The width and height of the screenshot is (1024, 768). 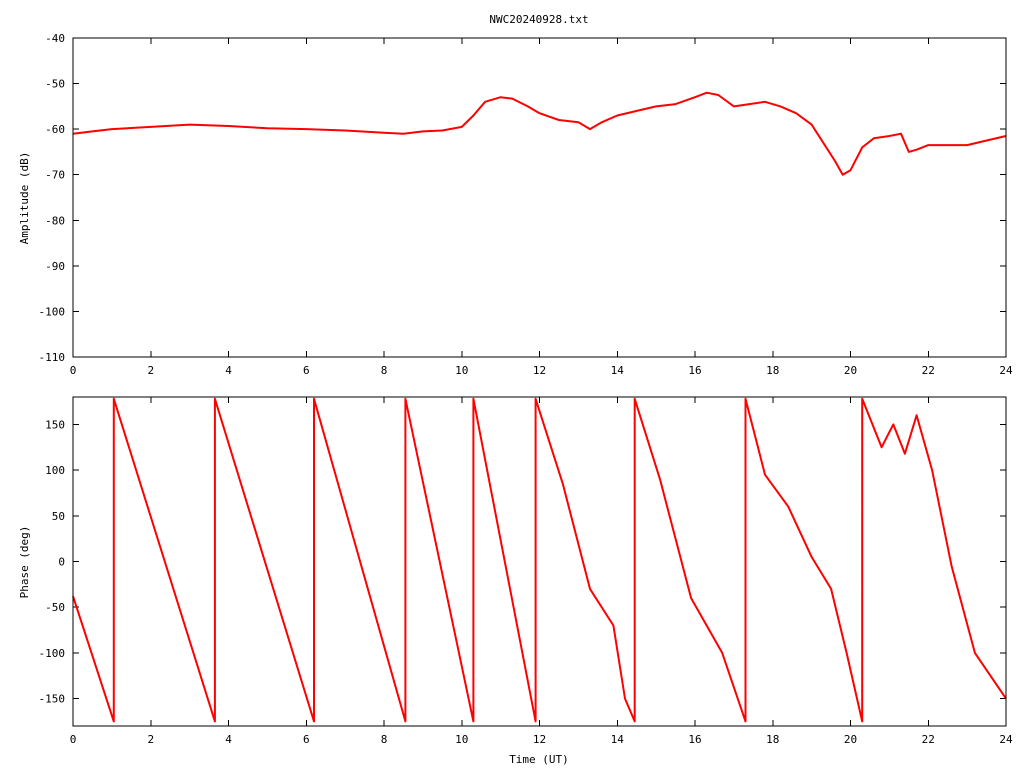 What do you see at coordinates (772, 739) in the screenshot?
I see `phase-x-tick-label: 18` at bounding box center [772, 739].